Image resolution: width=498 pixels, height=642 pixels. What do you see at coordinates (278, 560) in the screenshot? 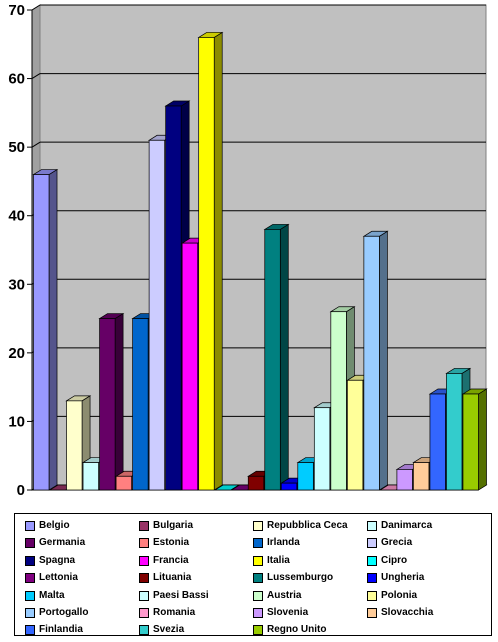
I see `legend-label: Italia` at bounding box center [278, 560].